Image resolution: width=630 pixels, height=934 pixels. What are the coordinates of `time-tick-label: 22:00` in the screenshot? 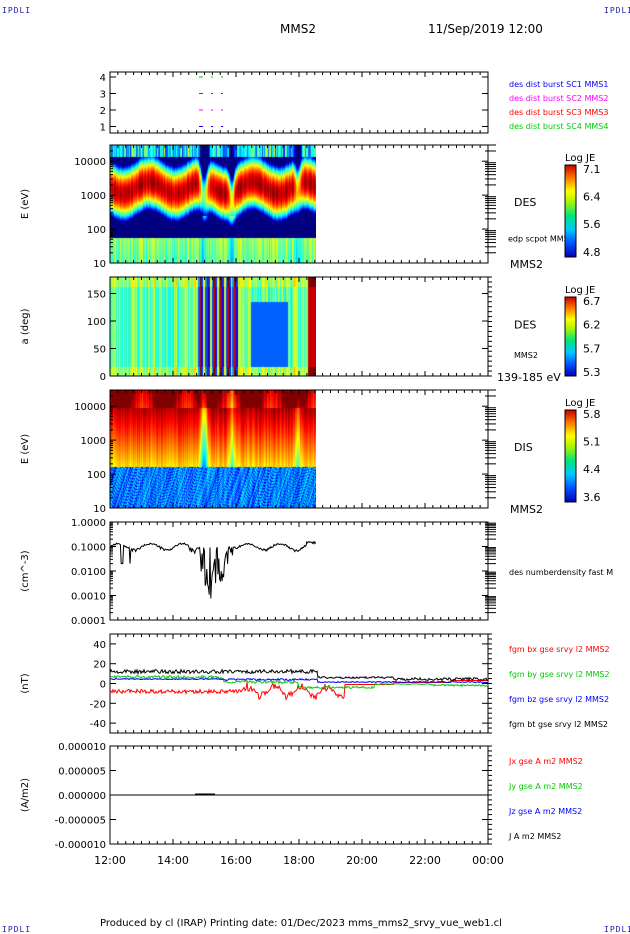 It's located at (425, 860).